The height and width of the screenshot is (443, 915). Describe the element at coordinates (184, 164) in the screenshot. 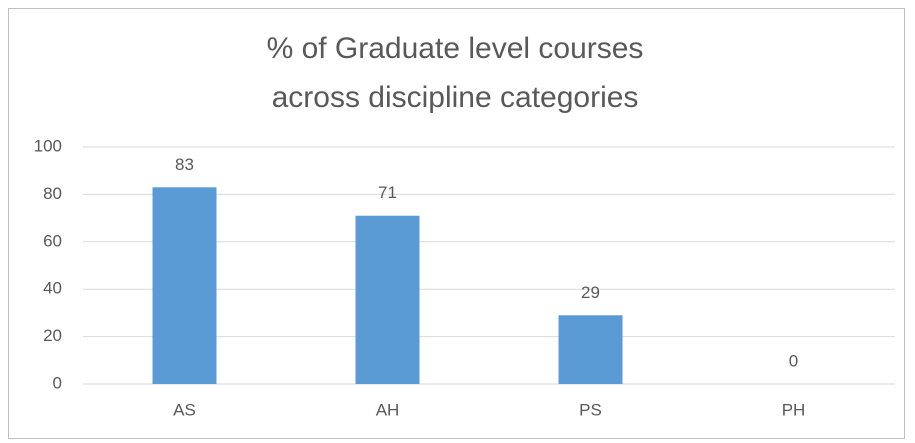

I see `data-label: 83` at that location.